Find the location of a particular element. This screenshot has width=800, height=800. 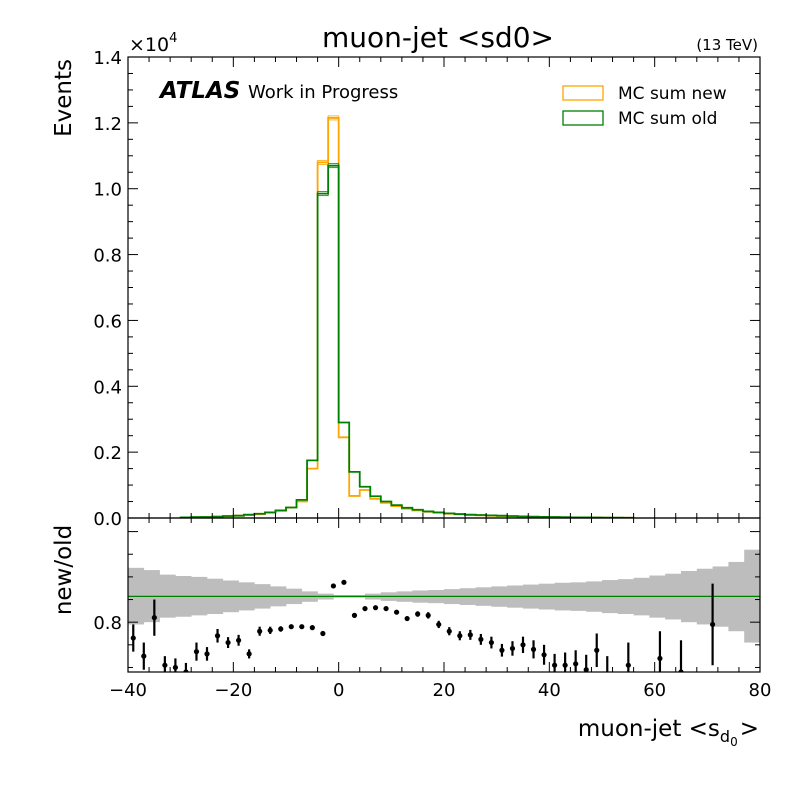

atlas-sublabel: Work in Progress is located at coordinates (323, 92).